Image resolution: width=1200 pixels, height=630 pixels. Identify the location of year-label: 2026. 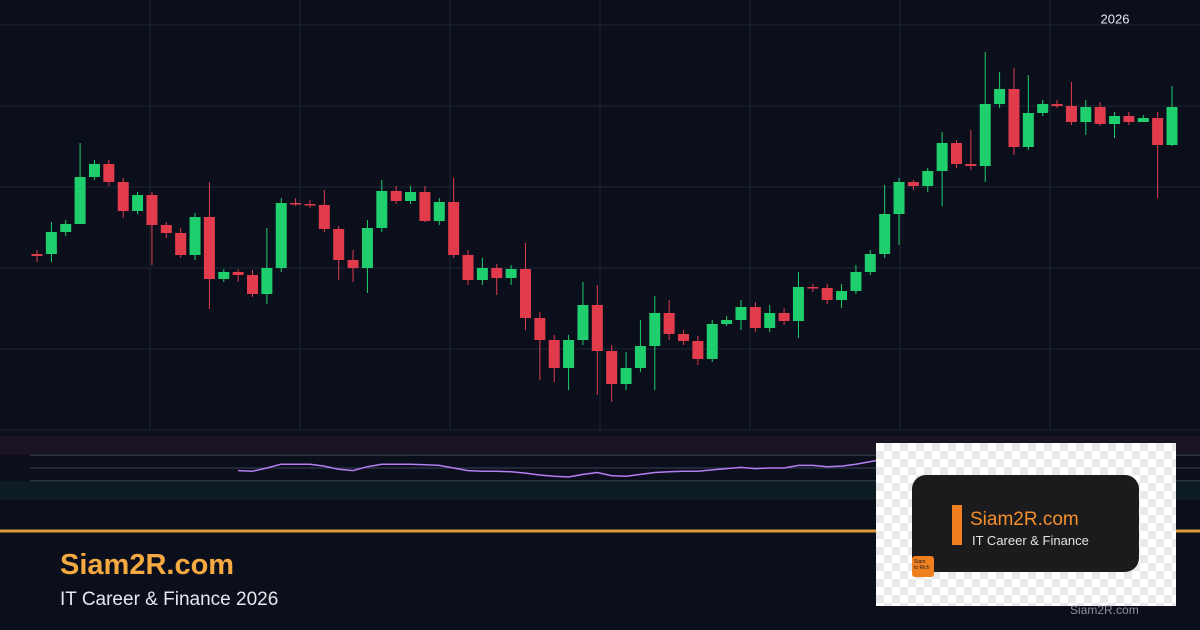
(1115, 18).